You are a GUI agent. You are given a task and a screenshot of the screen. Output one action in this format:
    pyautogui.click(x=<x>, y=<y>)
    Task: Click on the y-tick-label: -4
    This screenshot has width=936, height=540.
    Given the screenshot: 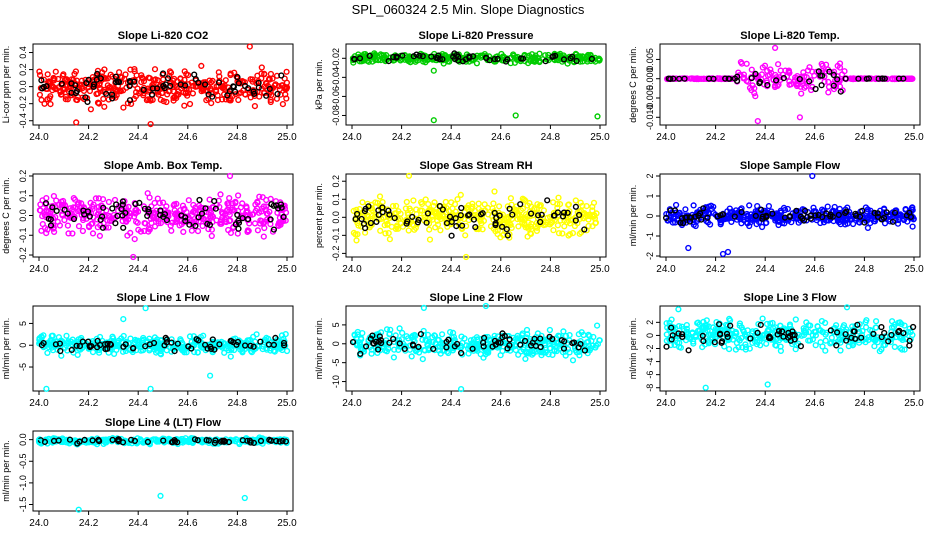 What is the action you would take?
    pyautogui.click(x=650, y=362)
    